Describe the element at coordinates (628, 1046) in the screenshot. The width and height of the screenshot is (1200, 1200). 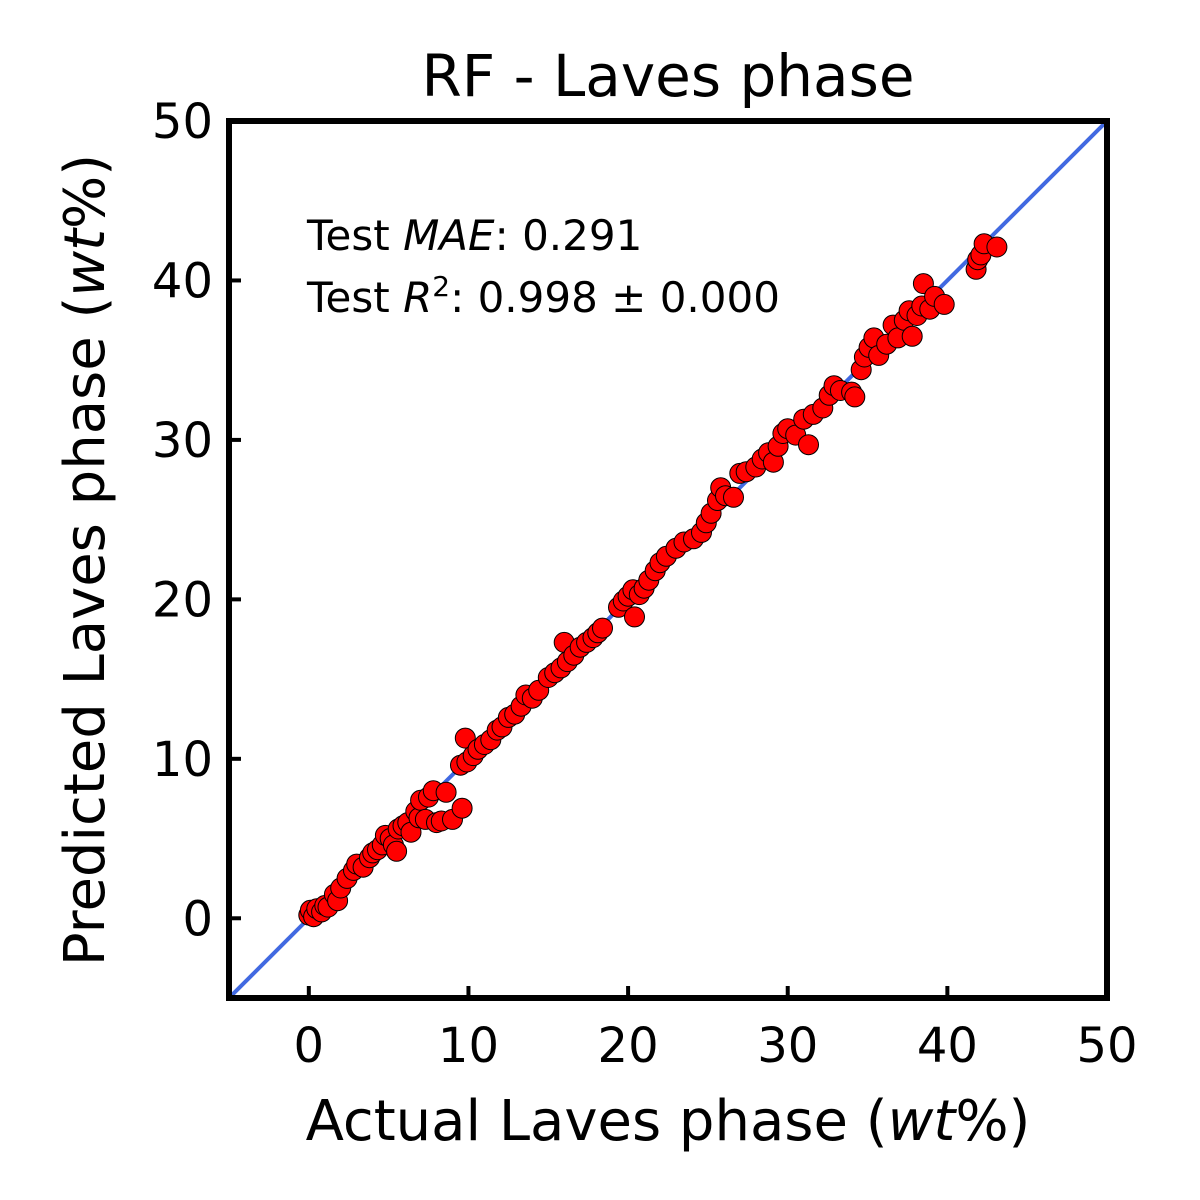
I see `x-tick-label: 20` at that location.